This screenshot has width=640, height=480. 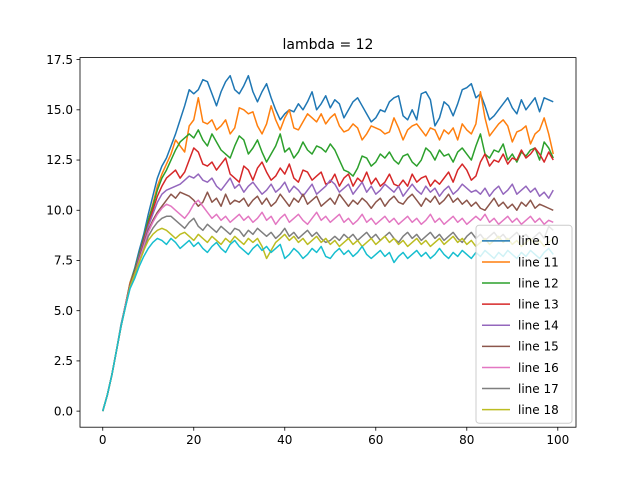 I want to click on legend-label: line 13, so click(x=538, y=304).